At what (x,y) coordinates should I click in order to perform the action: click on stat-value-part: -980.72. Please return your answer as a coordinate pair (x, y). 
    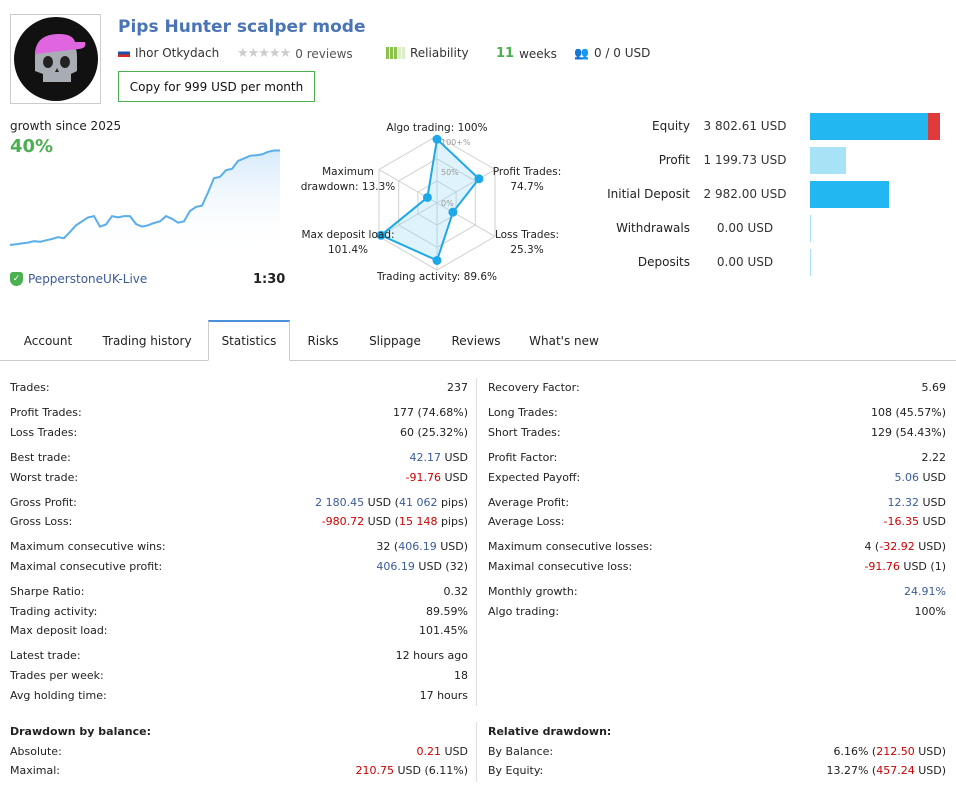
    Looking at the image, I should click on (343, 522).